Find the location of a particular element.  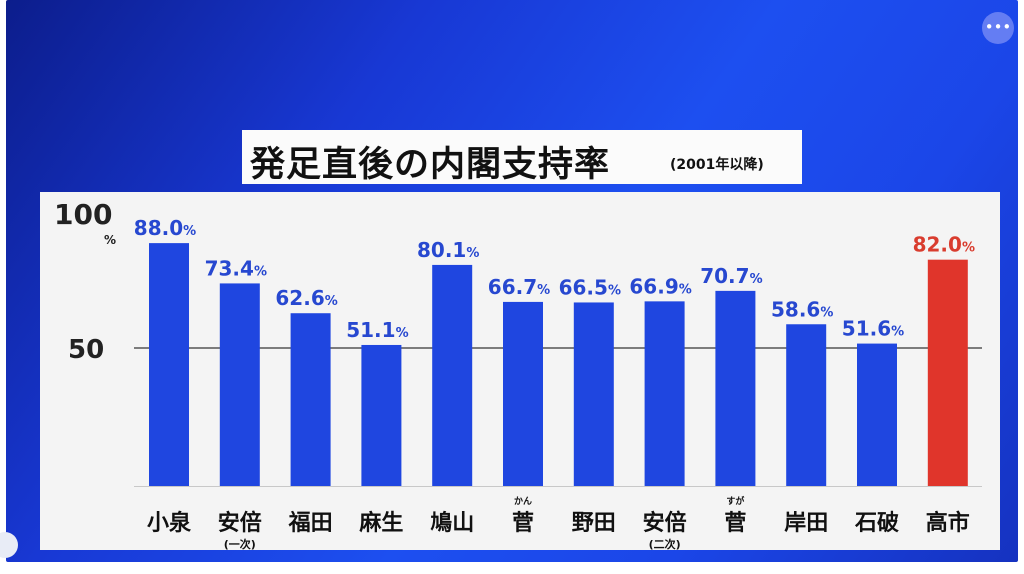

data-label: 62.6% is located at coordinates (306, 298).